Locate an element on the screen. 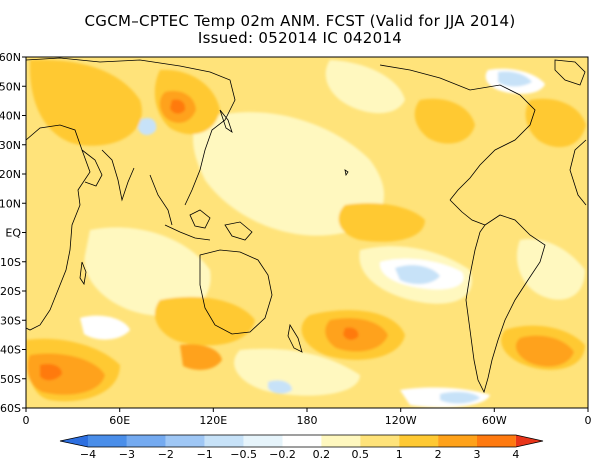 The width and height of the screenshot is (600, 464). coastline-central-america is located at coordinates (467, 212).